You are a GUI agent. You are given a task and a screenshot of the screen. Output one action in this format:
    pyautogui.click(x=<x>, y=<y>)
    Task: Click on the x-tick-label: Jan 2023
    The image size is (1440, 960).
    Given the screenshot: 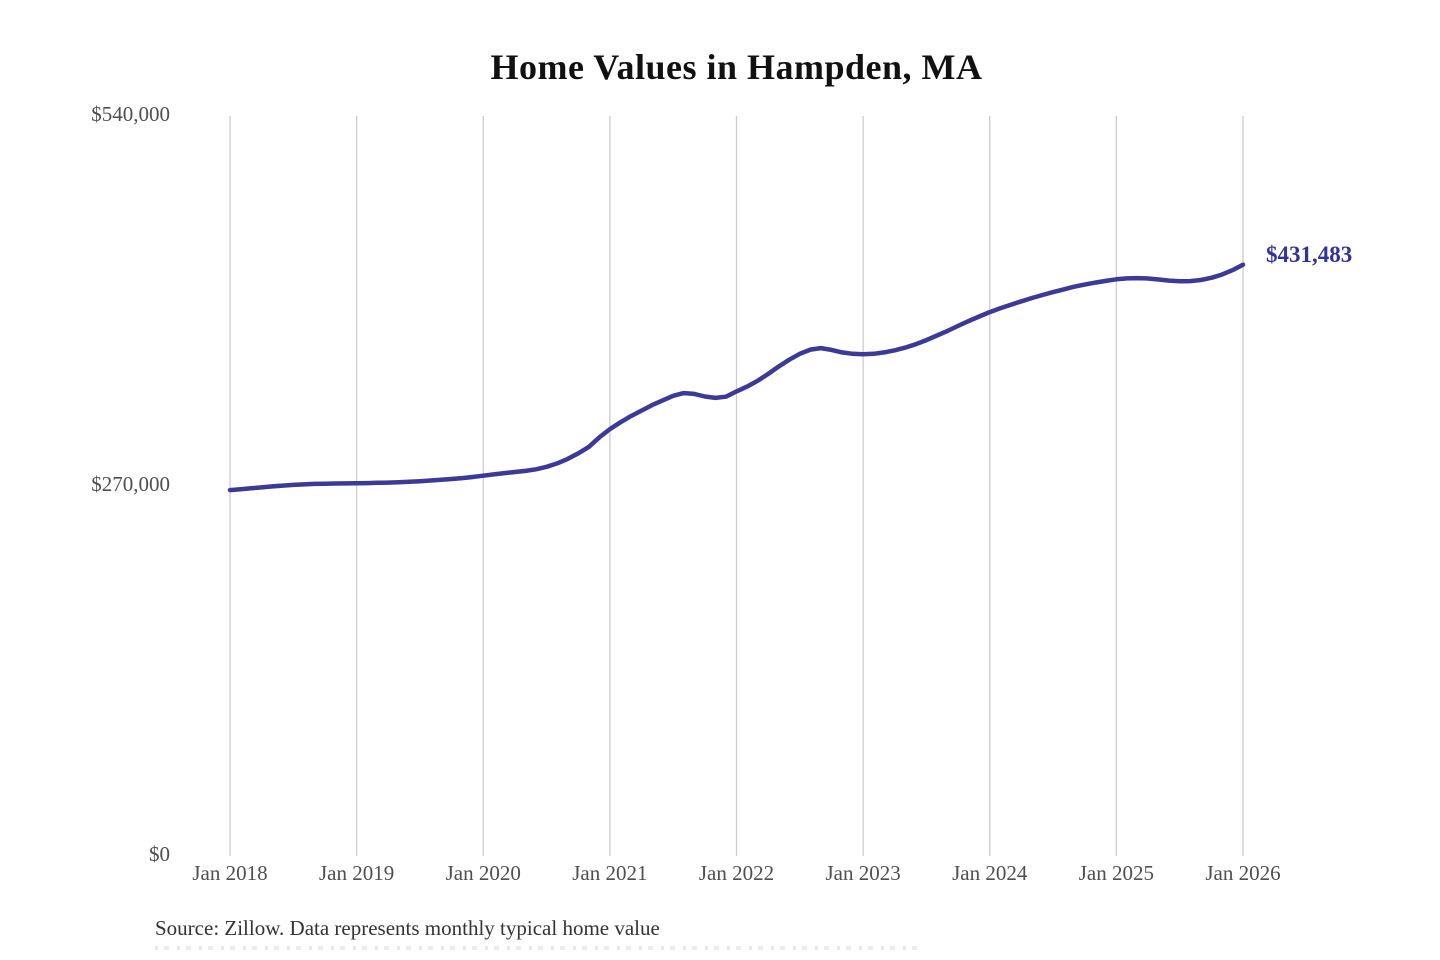 What is the action you would take?
    pyautogui.click(x=863, y=873)
    